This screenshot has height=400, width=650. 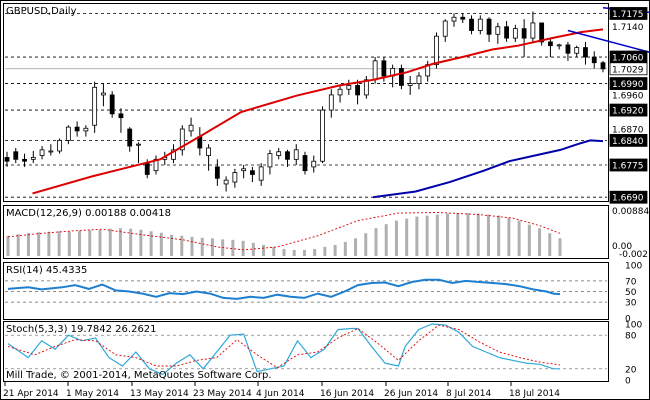 I want to click on price-tick: 1.6870, so click(x=628, y=131).